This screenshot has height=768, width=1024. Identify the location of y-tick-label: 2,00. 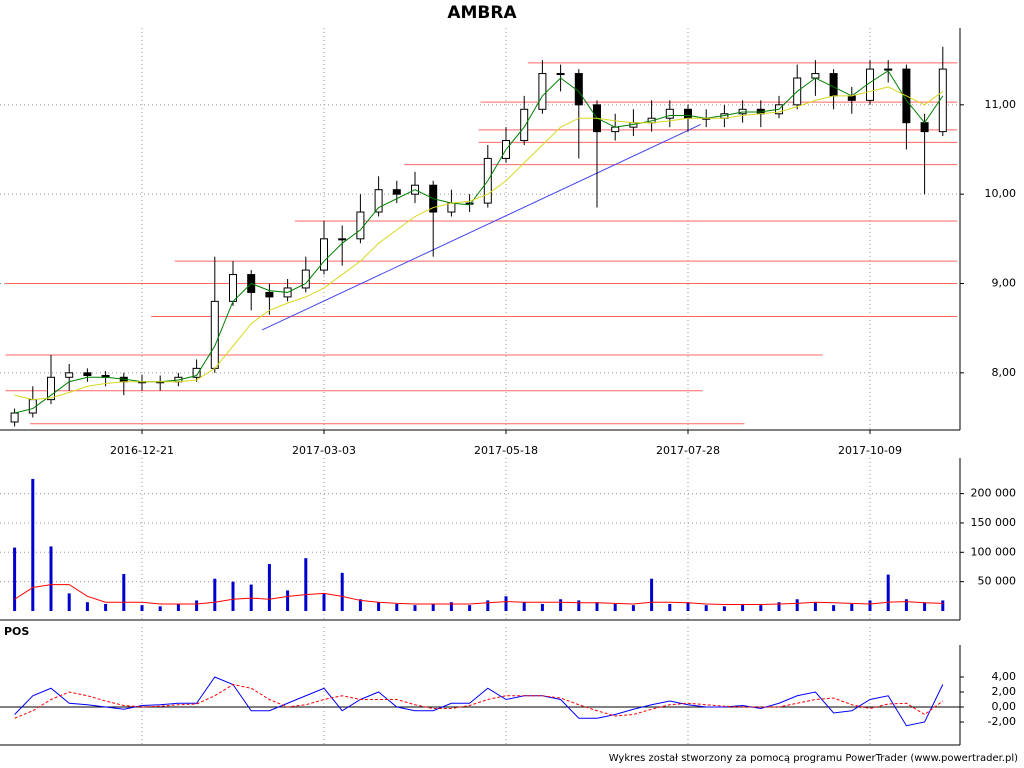
(1004, 691).